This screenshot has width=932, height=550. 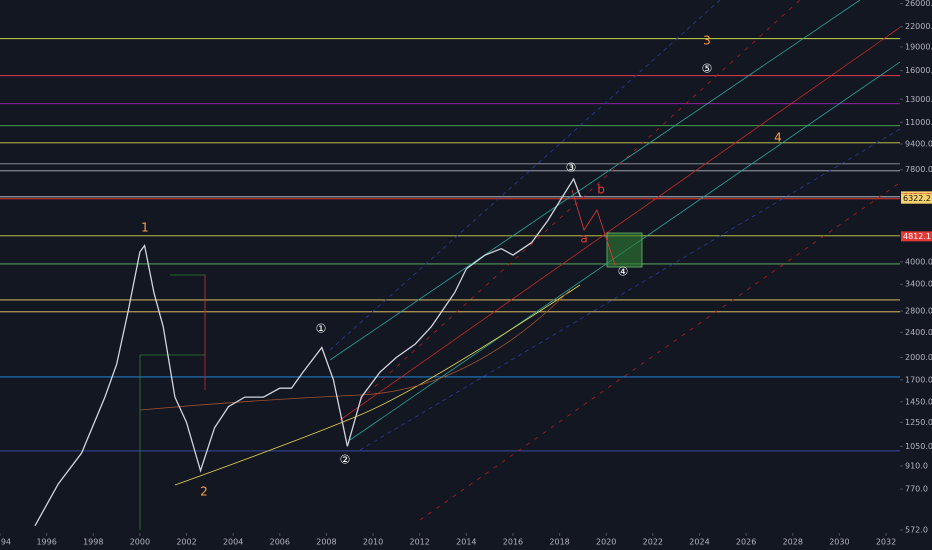 I want to click on y-tick-label: 1700.0, so click(x=918, y=379).